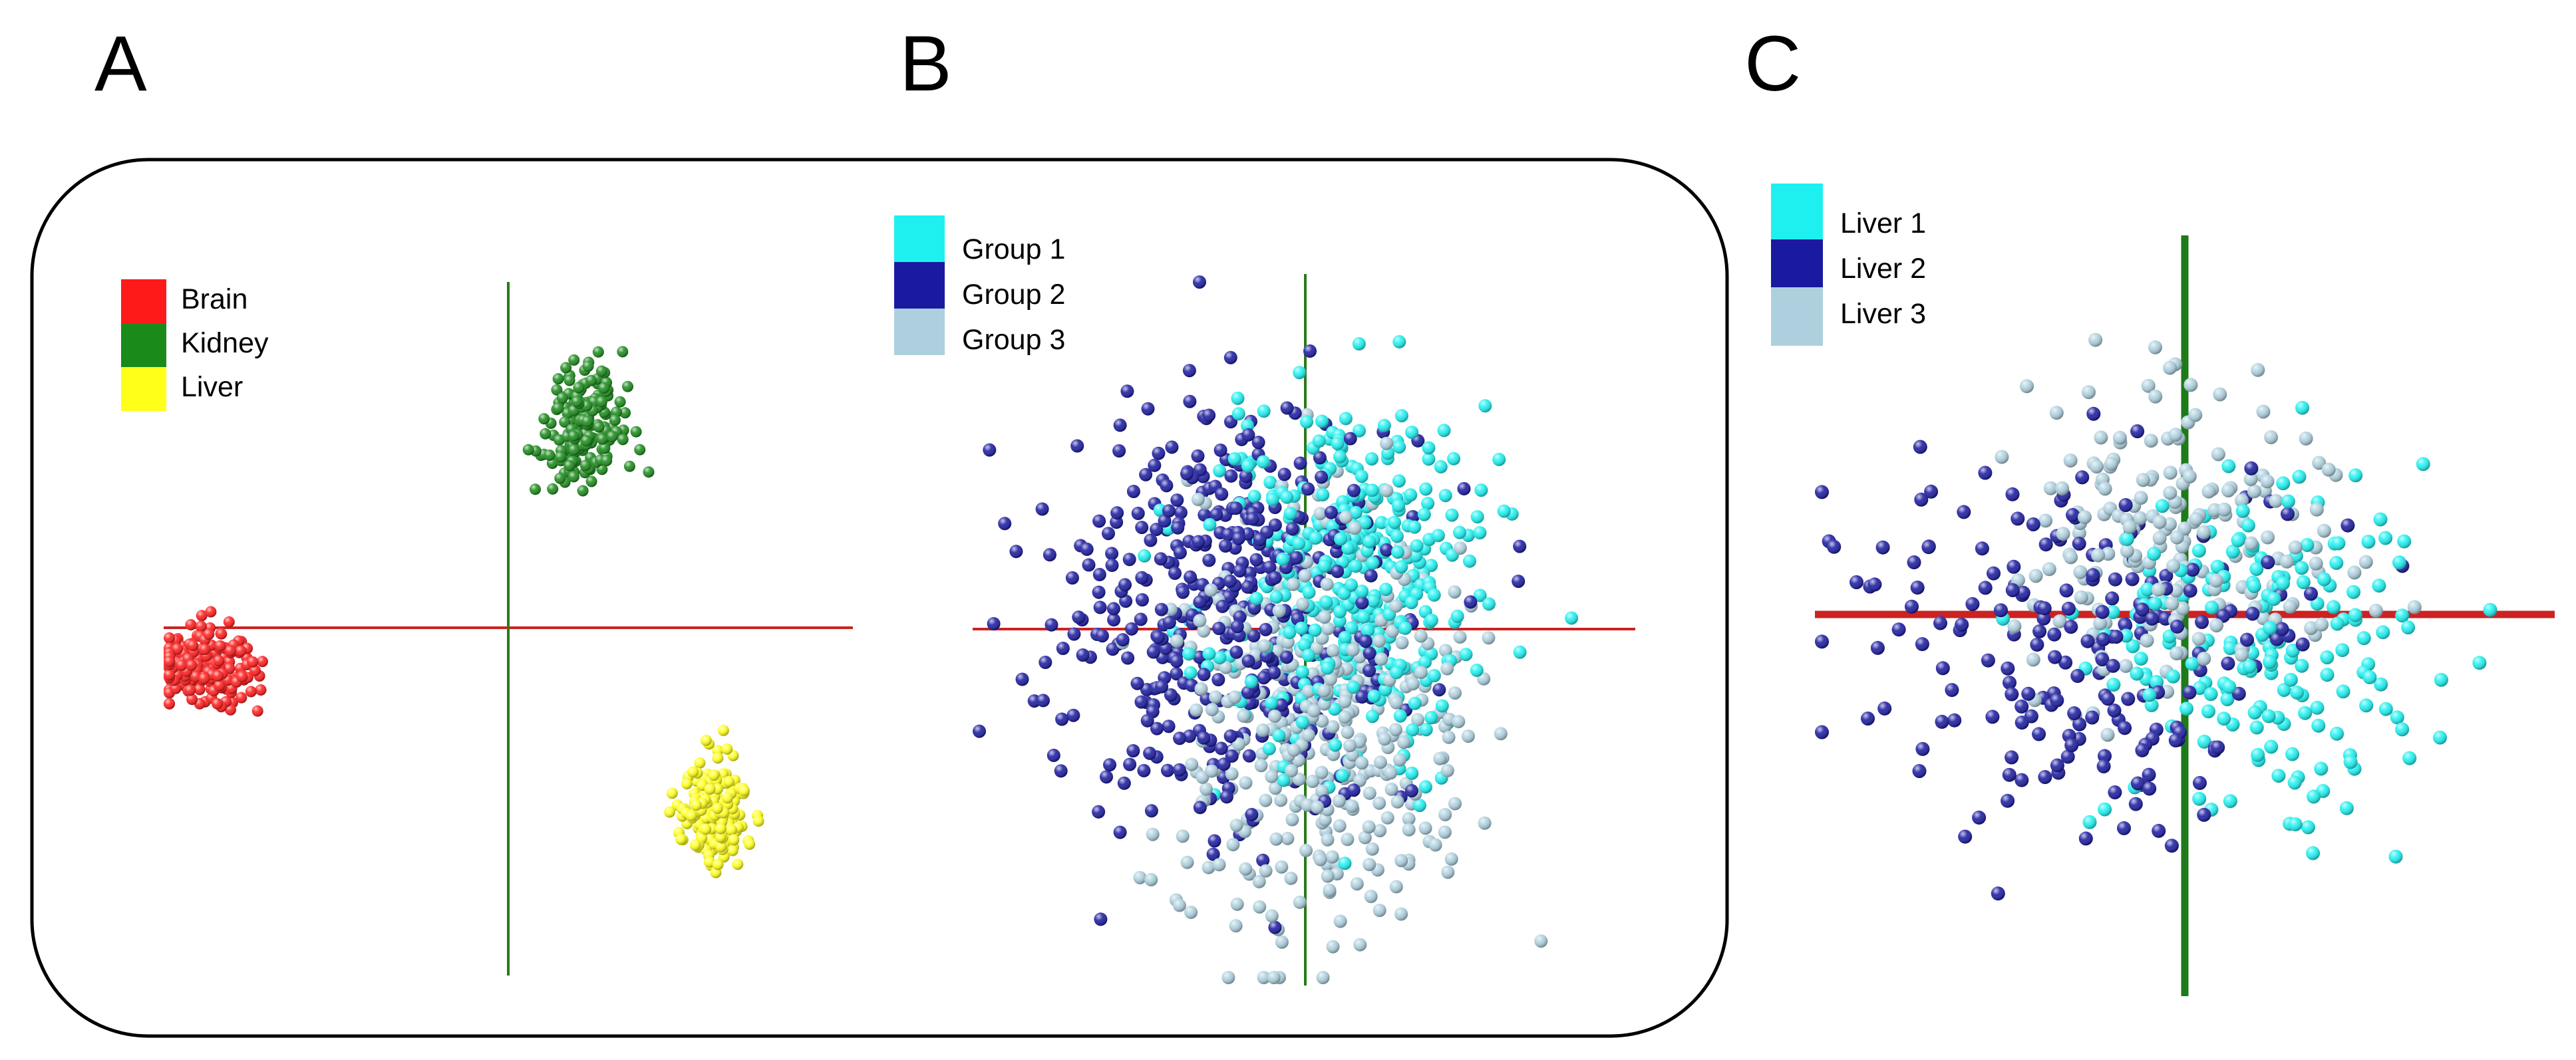 Image resolution: width=2576 pixels, height=1060 pixels. I want to click on legend-swatch-brain, so click(143, 301).